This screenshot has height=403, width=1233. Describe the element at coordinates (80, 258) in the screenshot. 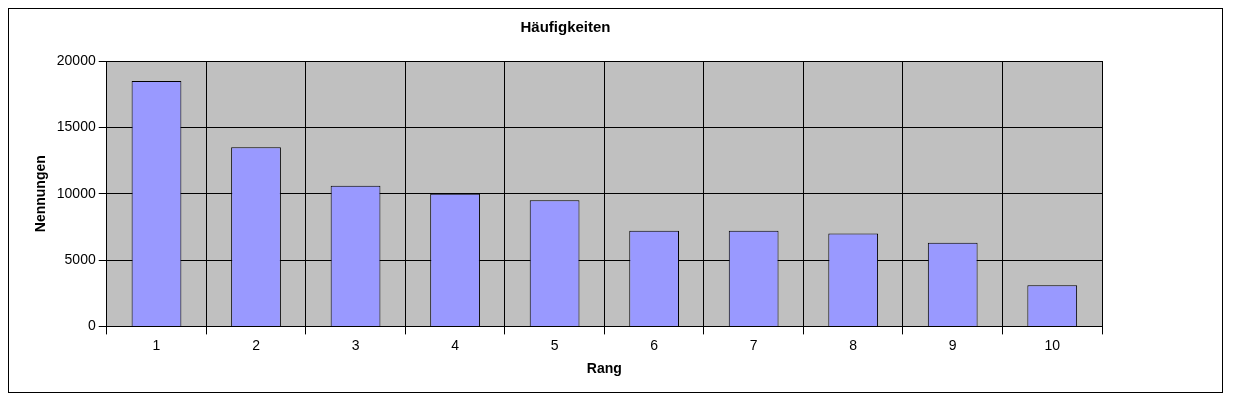

I see `y-tick-label: 5000` at that location.